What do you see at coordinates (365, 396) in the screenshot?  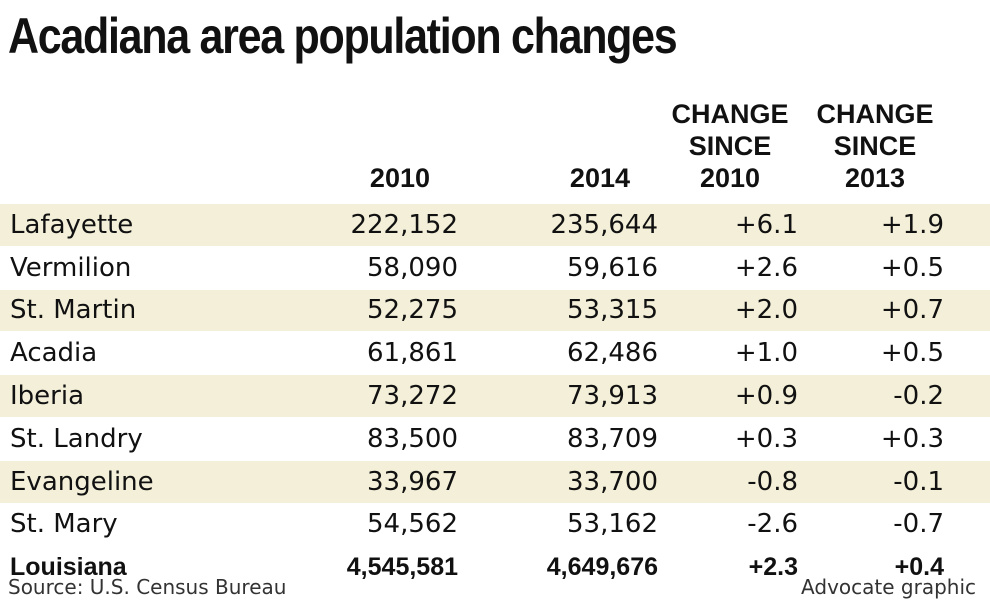 I see `cell-population-2010: 73,272` at bounding box center [365, 396].